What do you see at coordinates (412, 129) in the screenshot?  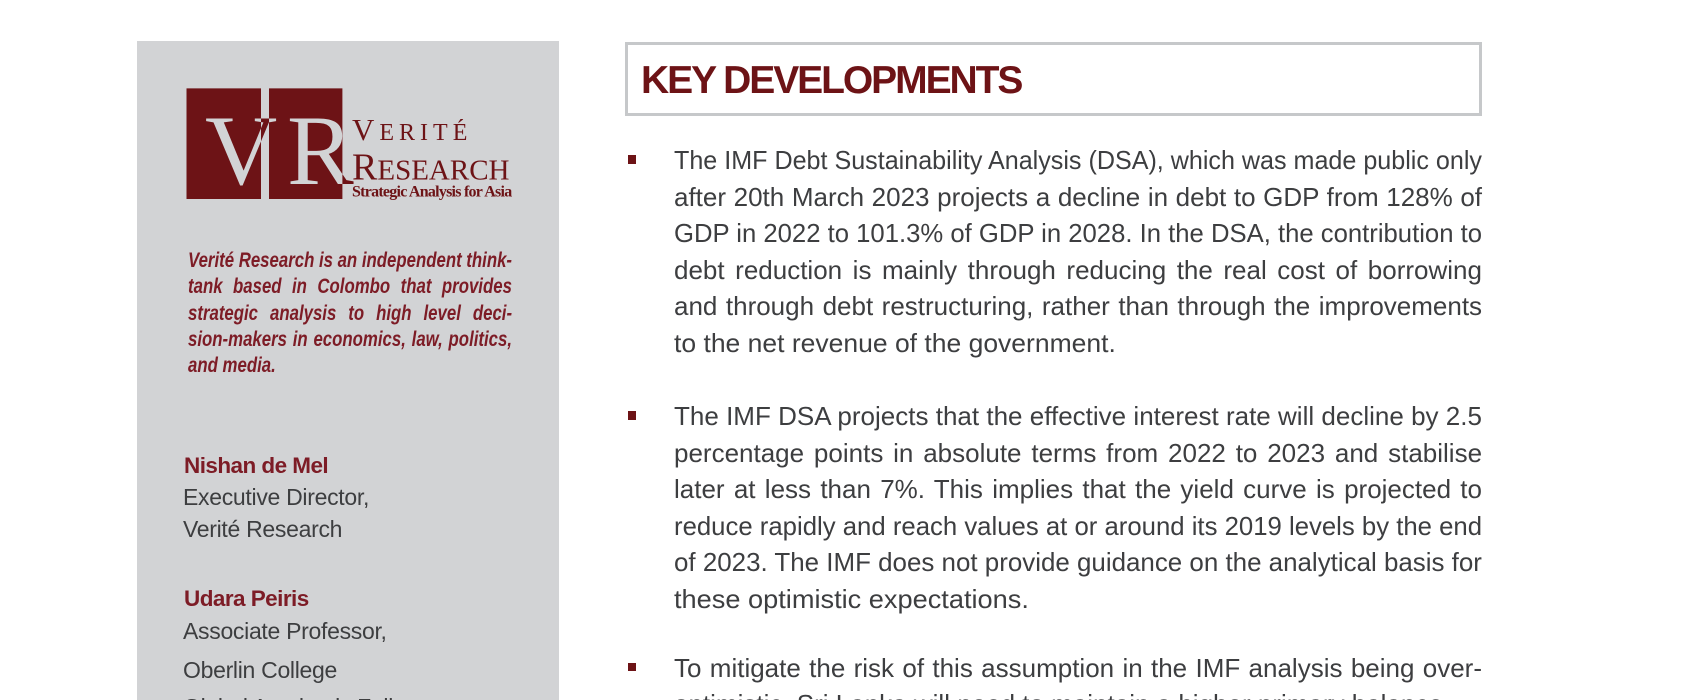 I see `svg-text: VERITÉ` at bounding box center [412, 129].